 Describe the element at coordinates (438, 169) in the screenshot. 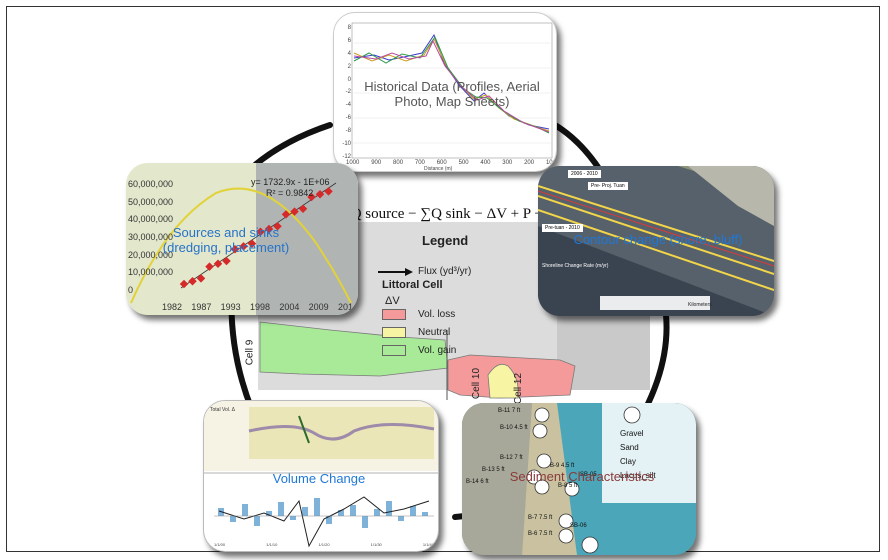

I see `historical-xlabel: Distance (m)` at that location.